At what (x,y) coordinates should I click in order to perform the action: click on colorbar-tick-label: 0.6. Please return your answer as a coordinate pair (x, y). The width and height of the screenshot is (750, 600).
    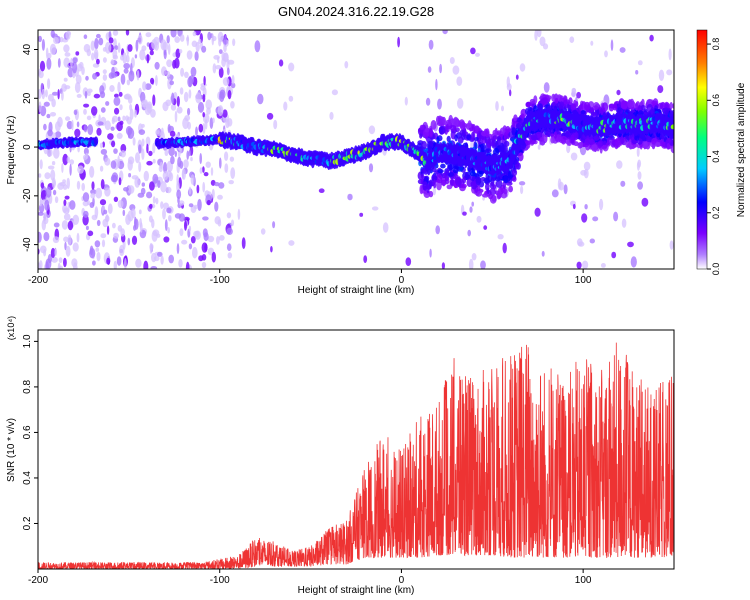
    Looking at the image, I should click on (716, 100).